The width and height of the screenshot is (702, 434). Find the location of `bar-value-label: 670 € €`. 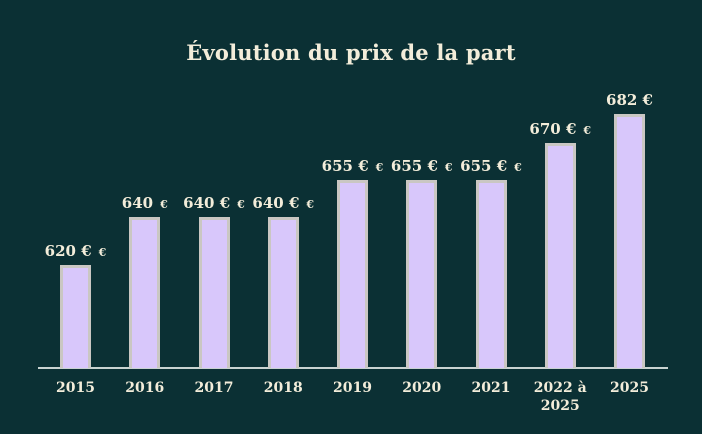

bar-value-label: 670 € € is located at coordinates (560, 129).